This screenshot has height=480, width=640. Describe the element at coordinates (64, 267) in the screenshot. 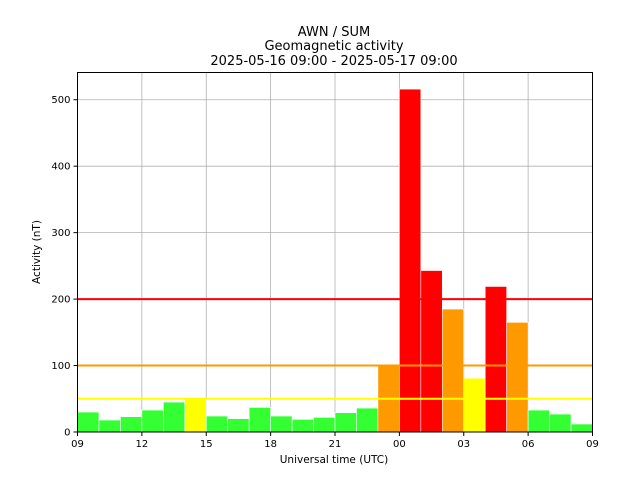

I see `y-ticks: 0 100 200 300 400 500` at that location.